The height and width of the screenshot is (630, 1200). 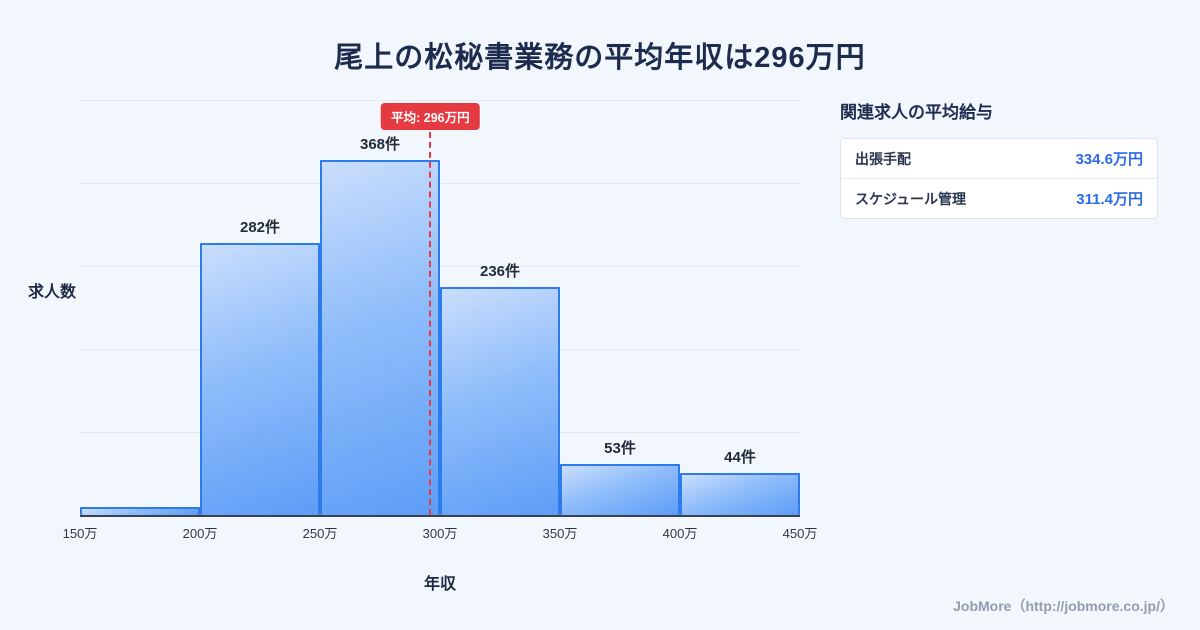 I want to click on x-tick-label: 350万, so click(x=560, y=533).